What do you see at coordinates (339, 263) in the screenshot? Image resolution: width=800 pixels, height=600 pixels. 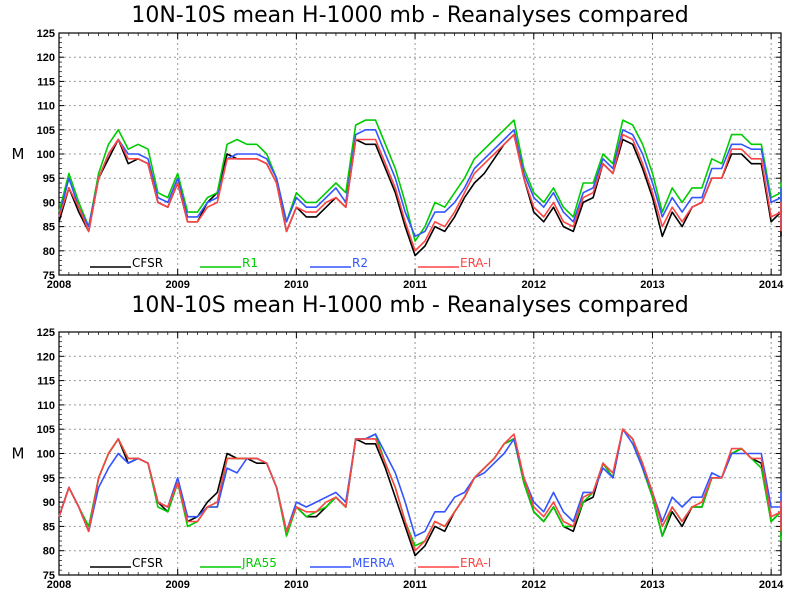 I see `legend-item: R2` at bounding box center [339, 263].